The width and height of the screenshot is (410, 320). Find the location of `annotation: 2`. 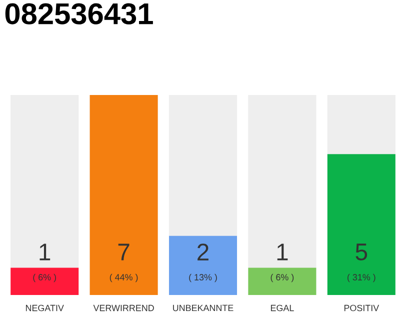

annotation: 2 is located at coordinates (203, 252).